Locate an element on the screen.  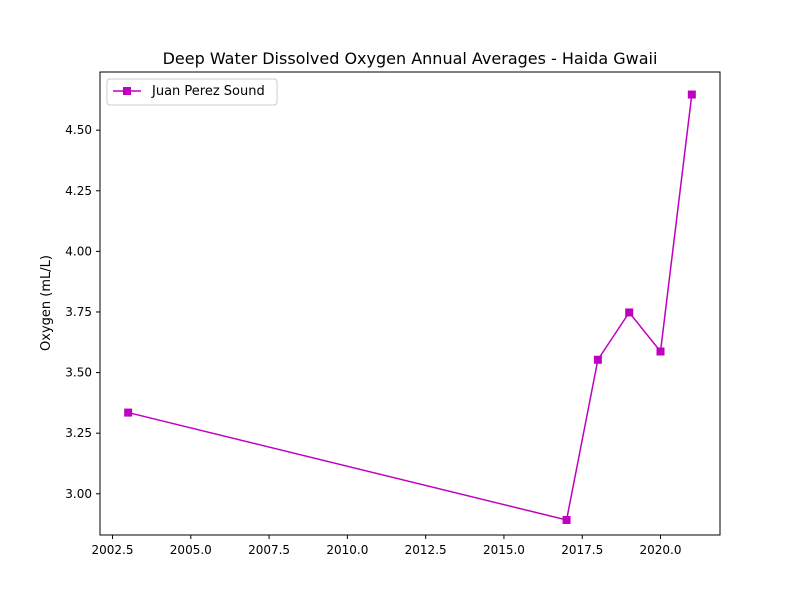
y-tick-label: 3.25 is located at coordinates (78, 433).